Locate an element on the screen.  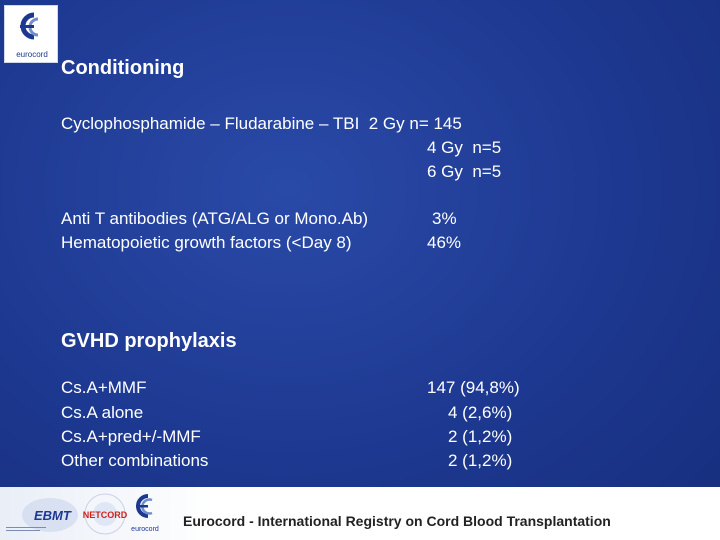
conditioning-line-2: 4 Gy n=5 is located at coordinates (464, 147).